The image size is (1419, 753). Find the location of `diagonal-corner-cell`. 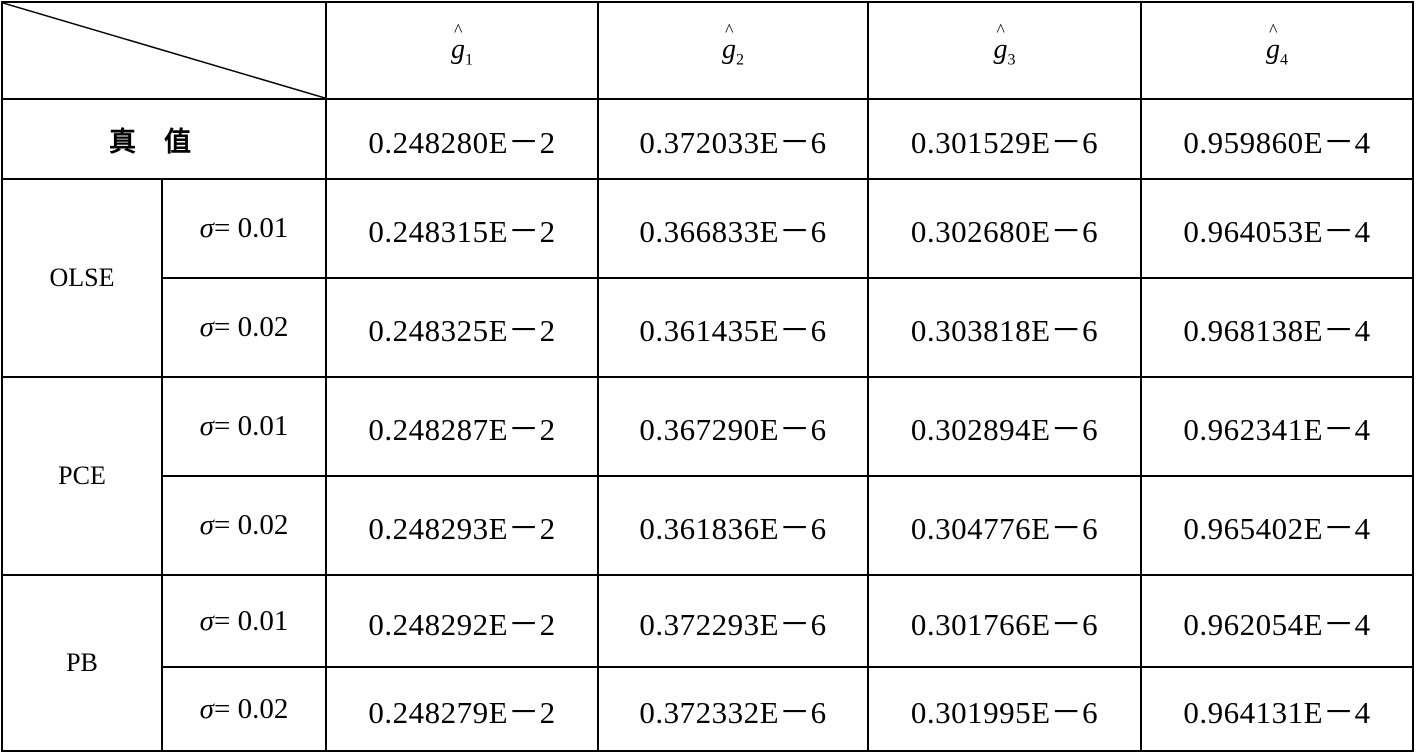

diagonal-corner-cell is located at coordinates (164, 50).